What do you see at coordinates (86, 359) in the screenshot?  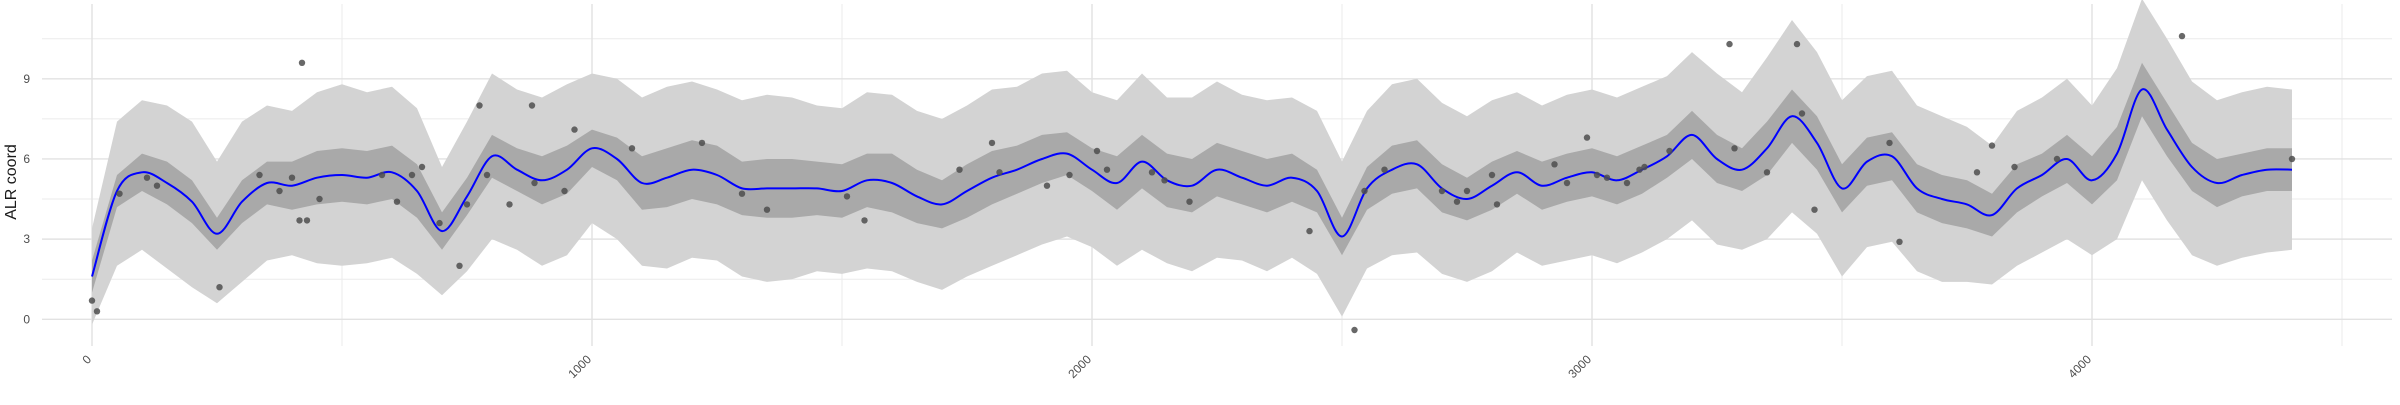 I see `x-tick-label: 0` at bounding box center [86, 359].